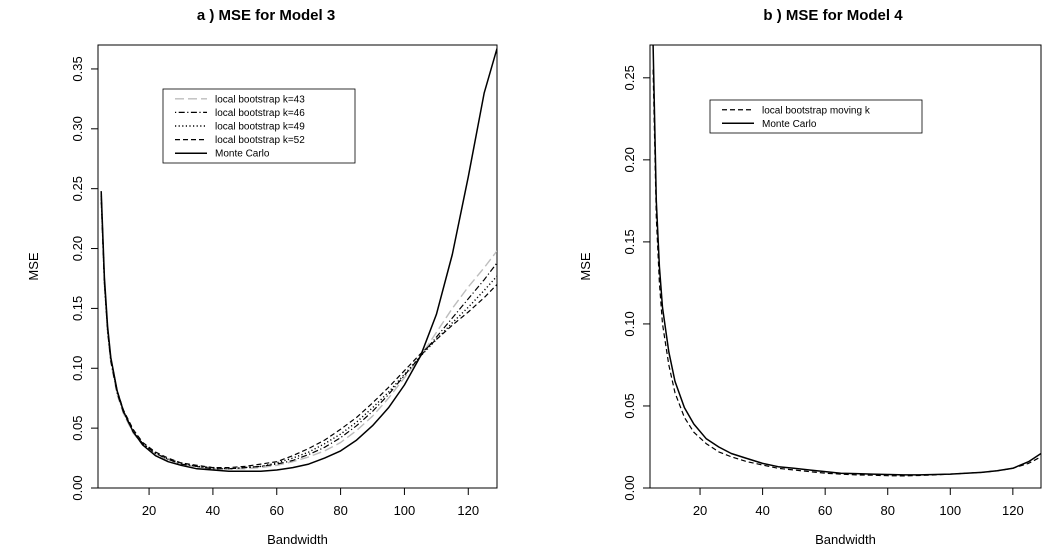 The width and height of the screenshot is (1047, 557). What do you see at coordinates (833, 15) in the screenshot?
I see `chart-title: b ) MSE for Model 4` at bounding box center [833, 15].